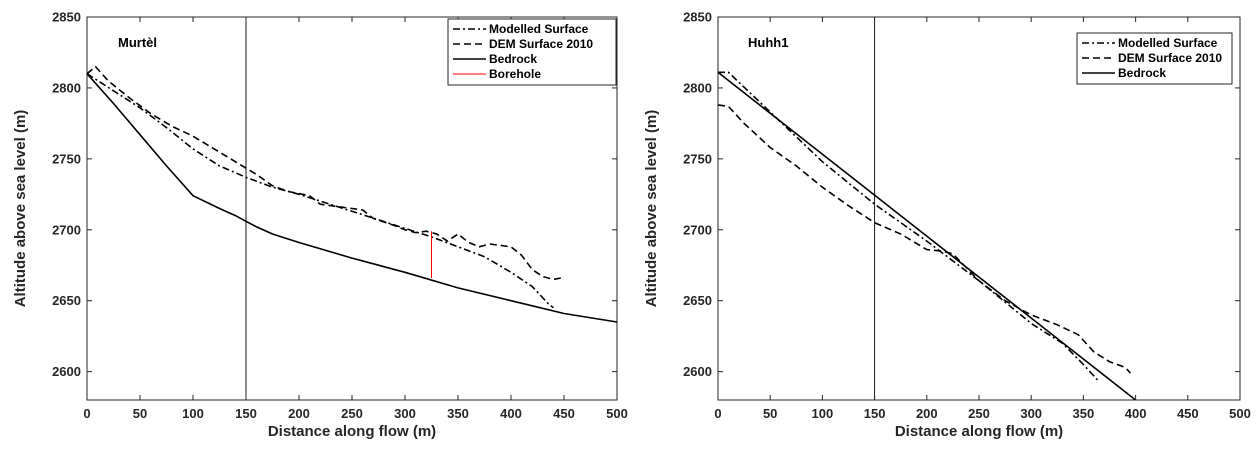 This screenshot has height=449, width=1260. Describe the element at coordinates (768, 42) in the screenshot. I see `panel-label: Huhh1` at that location.